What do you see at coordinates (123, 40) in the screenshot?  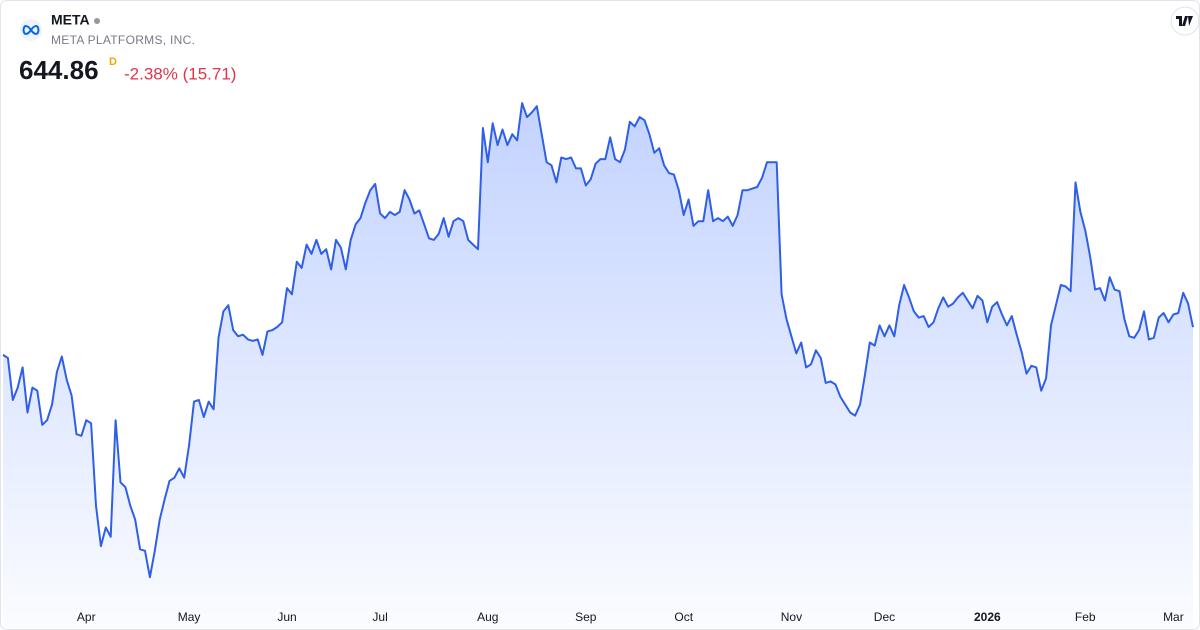 I see `company-name: META PLATFORMS, INC.` at bounding box center [123, 40].